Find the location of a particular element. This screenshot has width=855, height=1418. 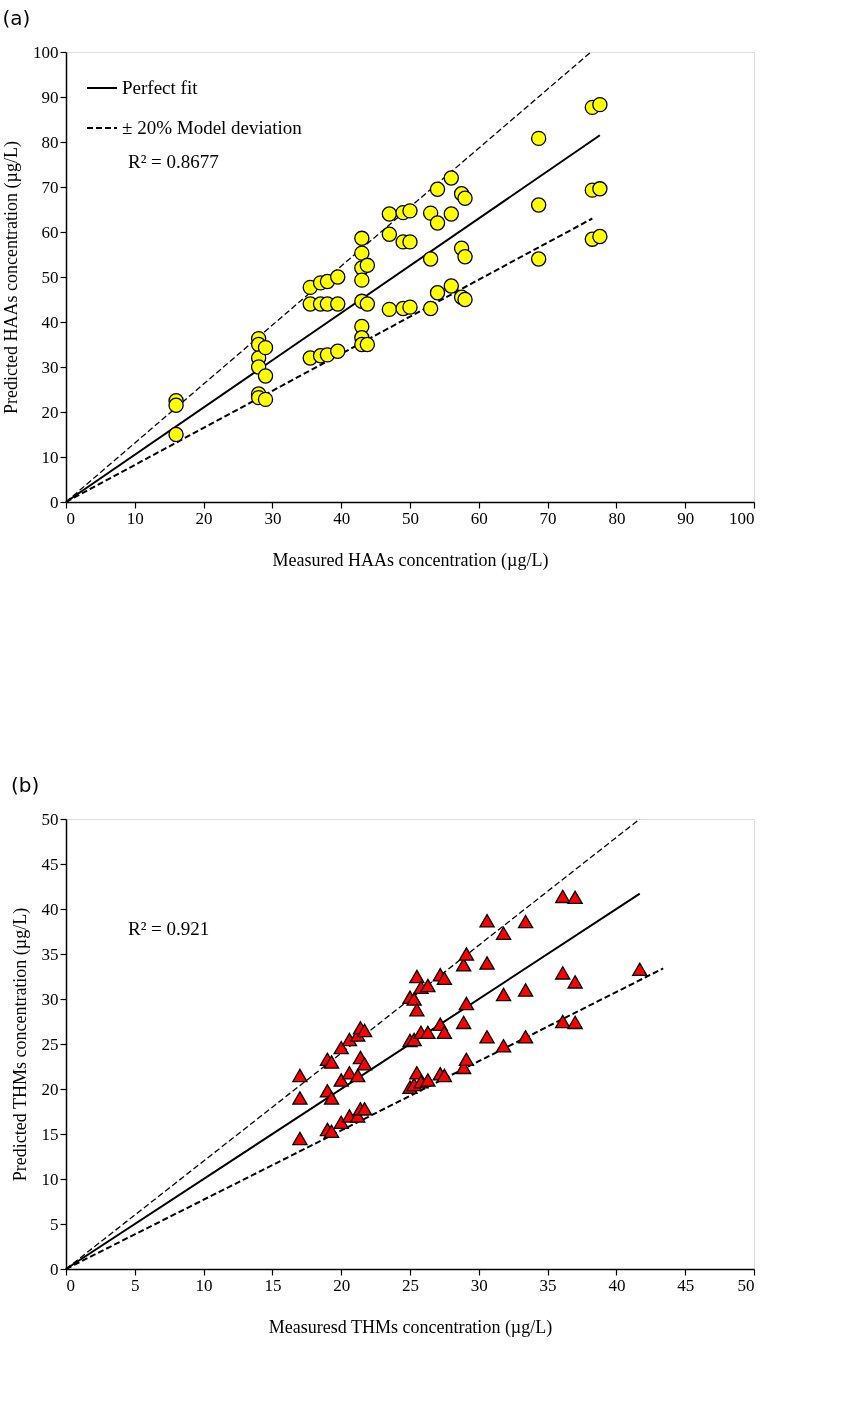

y-tick-label: 5 is located at coordinates (54, 1224).